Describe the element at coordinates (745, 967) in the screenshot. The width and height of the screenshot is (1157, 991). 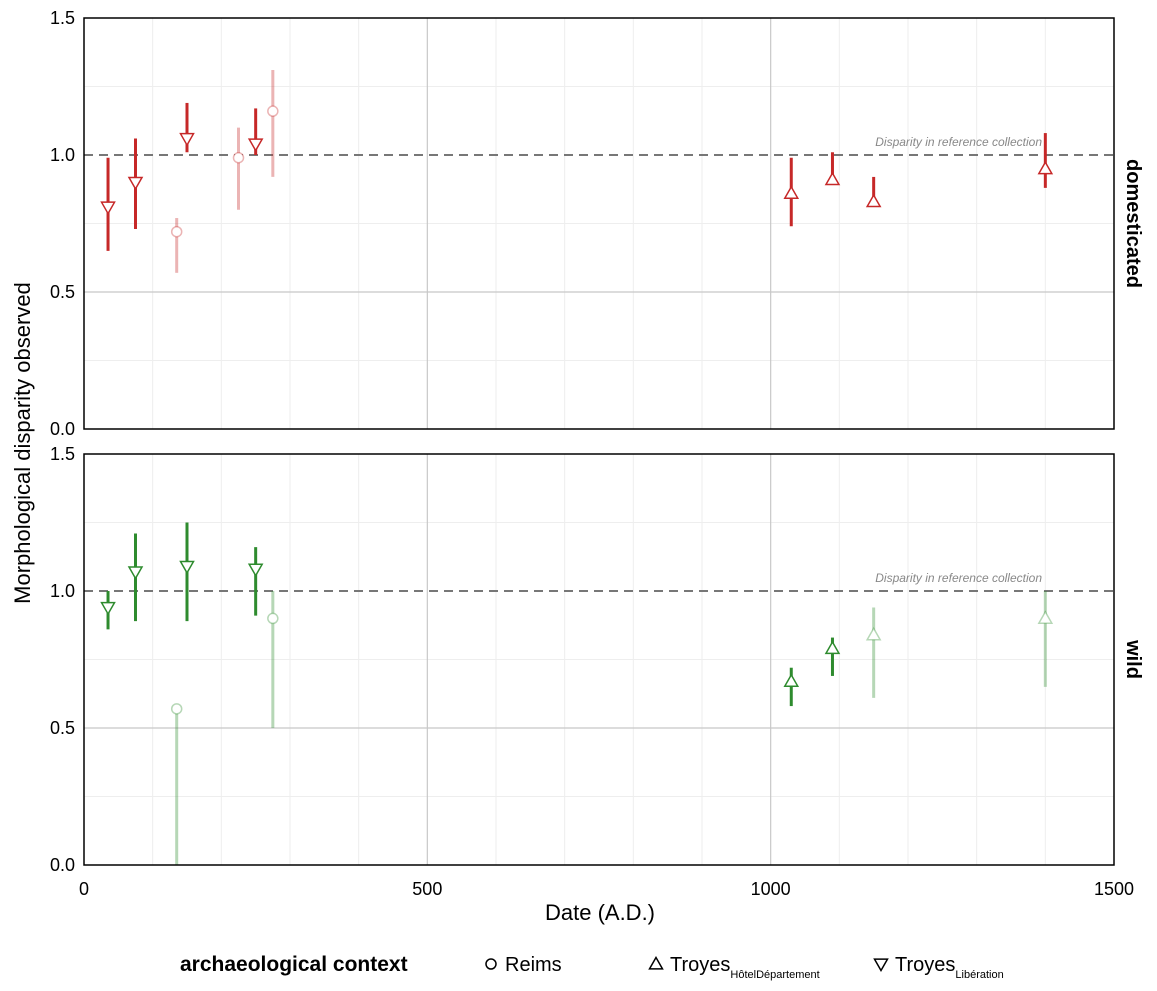
I see `legend-label: TroyesHôtelDépartement` at that location.